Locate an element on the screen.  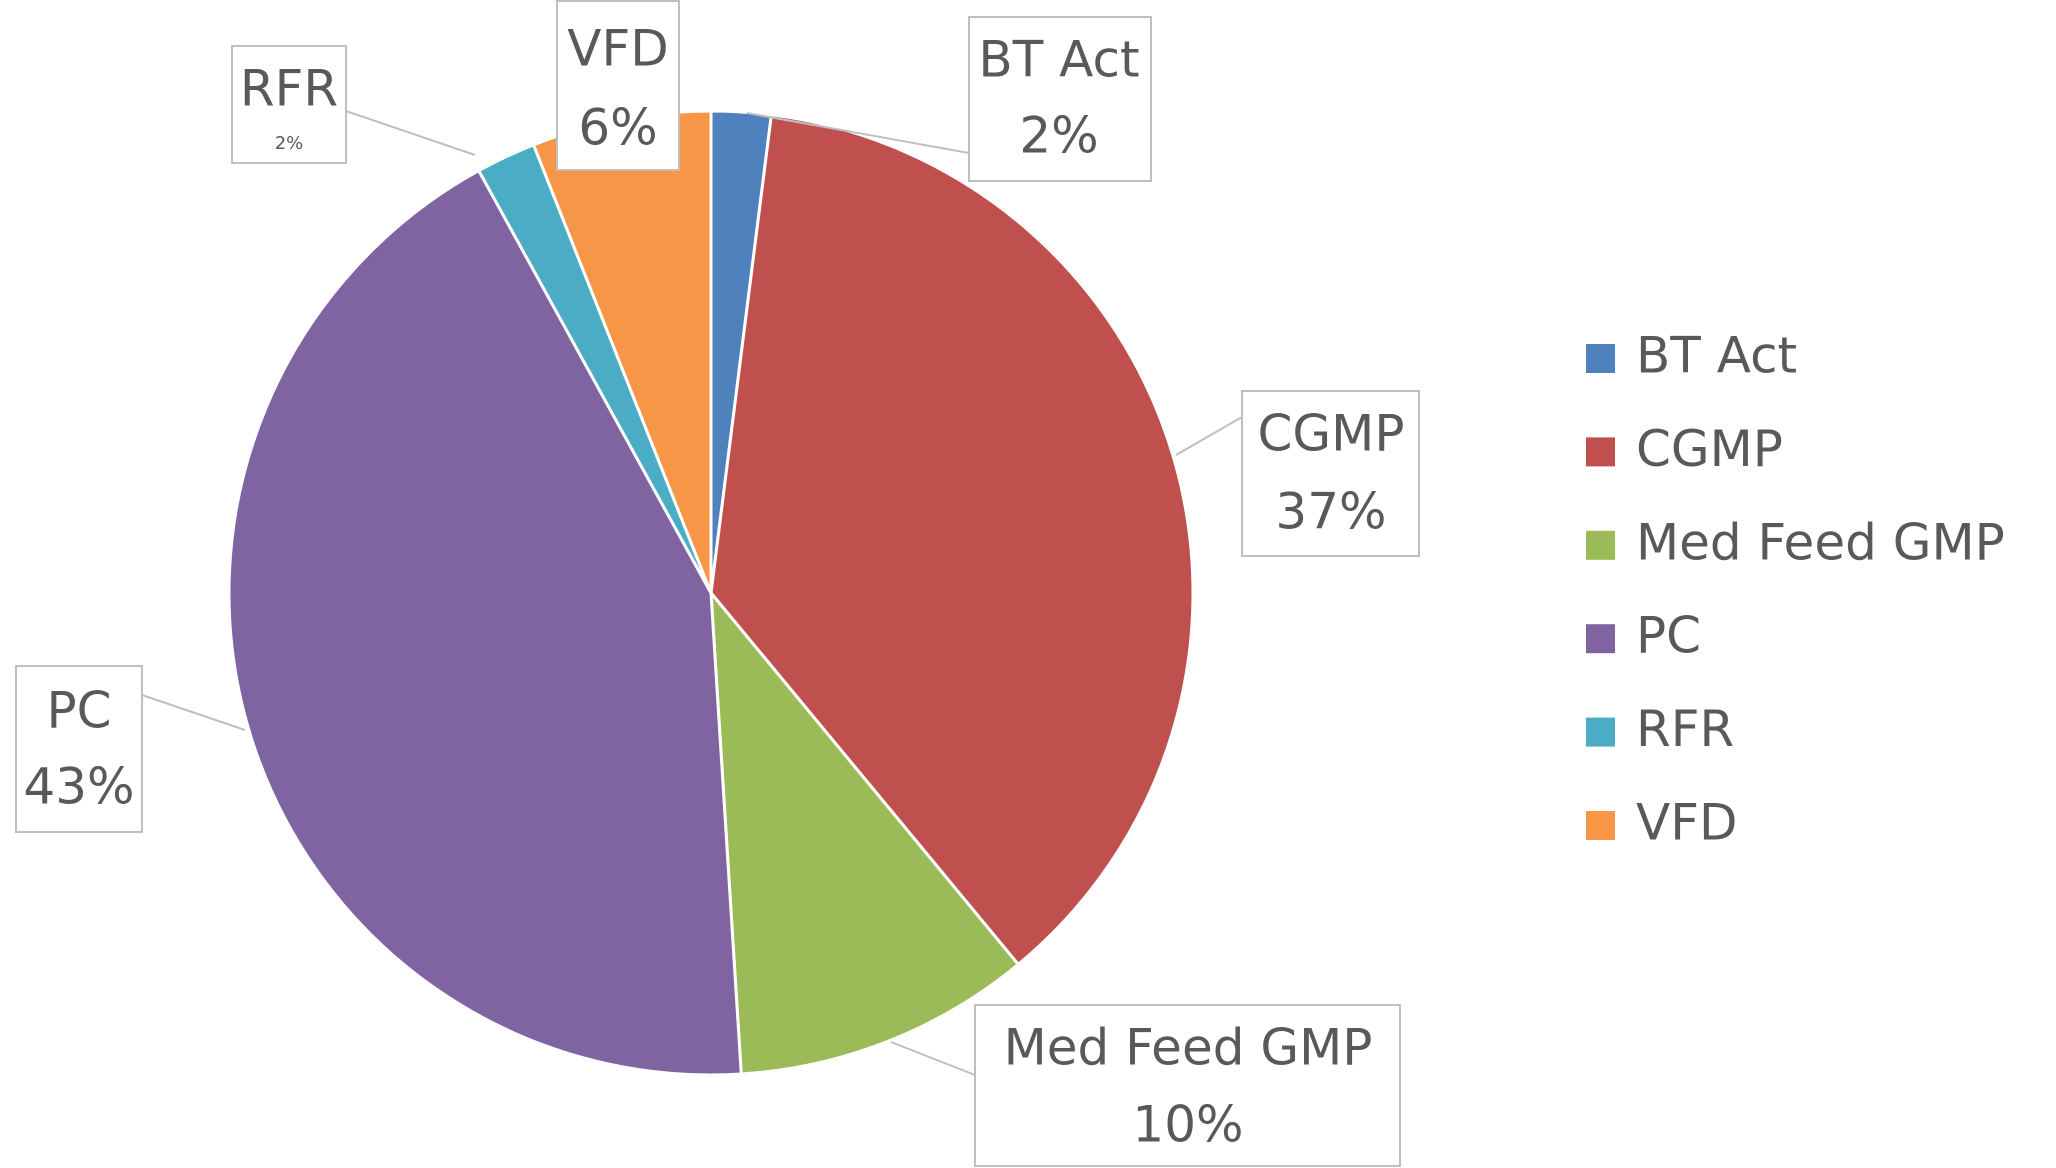
data-label-name: Med Feed GMP is located at coordinates (1188, 1048).